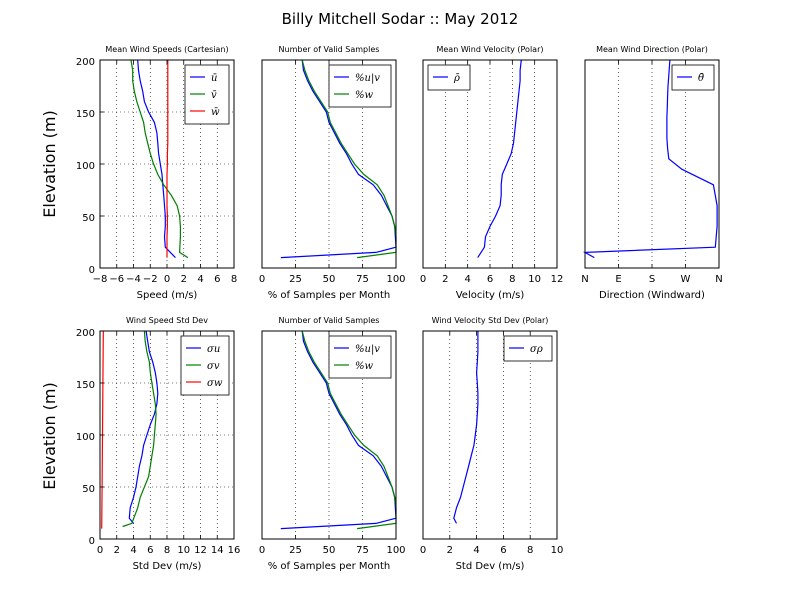  I want to click on y-tick-label: 100, so click(85, 166).